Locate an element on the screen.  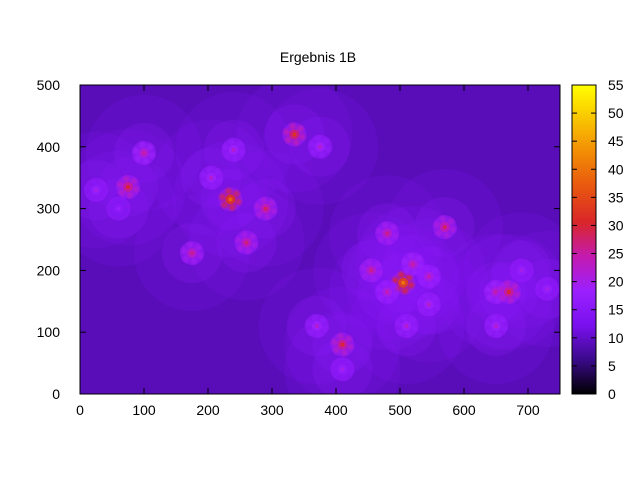
colorbar-frame is located at coordinates (584, 239).